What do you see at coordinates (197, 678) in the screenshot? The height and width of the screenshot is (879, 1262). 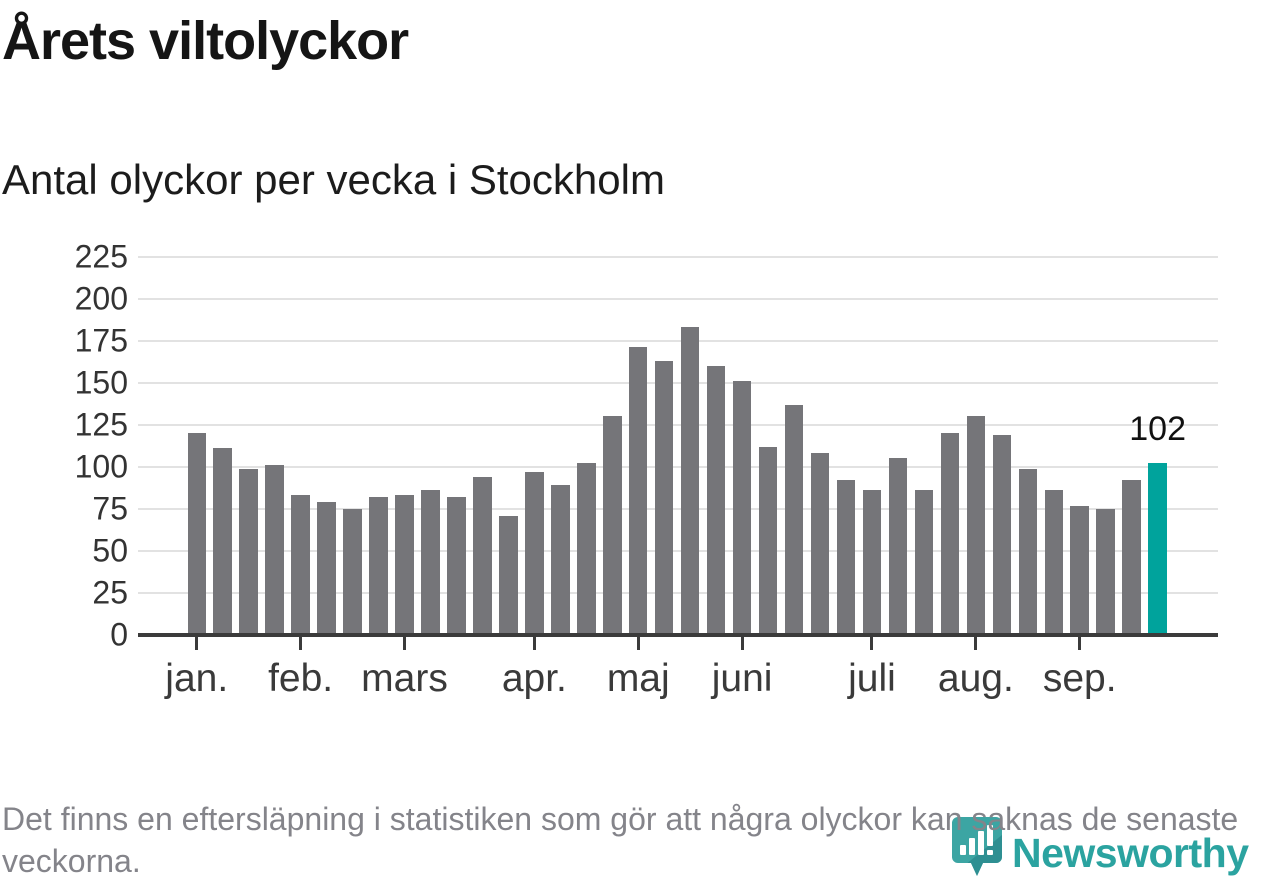 I see `x-axis-label-jan: jan.` at bounding box center [197, 678].